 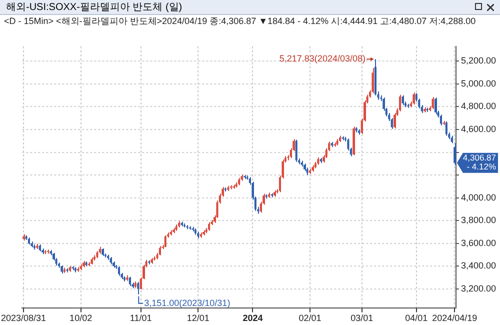 I want to click on x-tick-label: 10/02, so click(x=81, y=318).